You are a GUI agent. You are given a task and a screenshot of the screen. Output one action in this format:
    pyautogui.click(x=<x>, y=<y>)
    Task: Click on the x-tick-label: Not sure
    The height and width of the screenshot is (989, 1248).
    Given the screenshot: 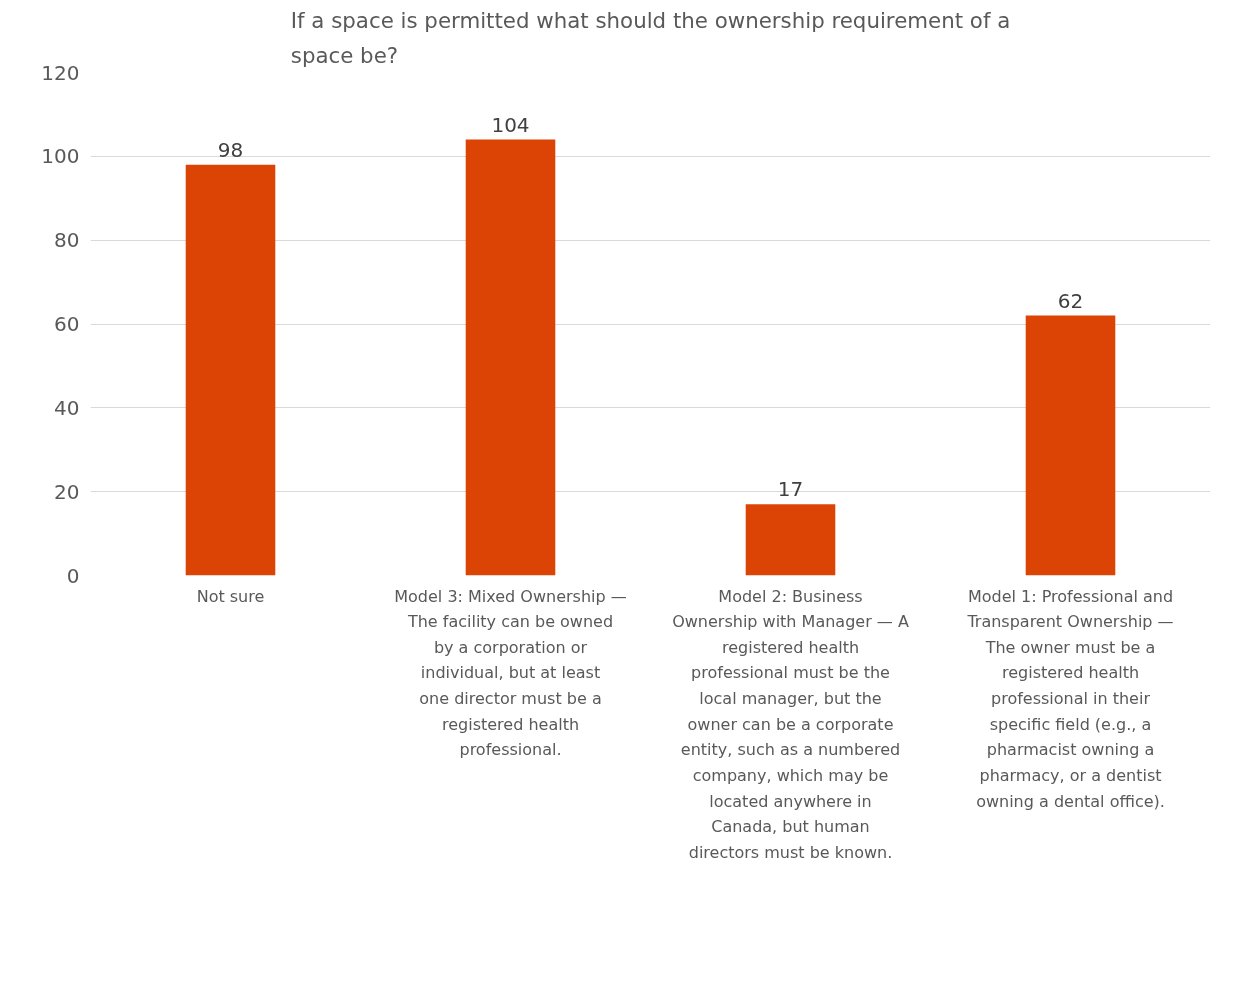 What is the action you would take?
    pyautogui.click(x=230, y=596)
    